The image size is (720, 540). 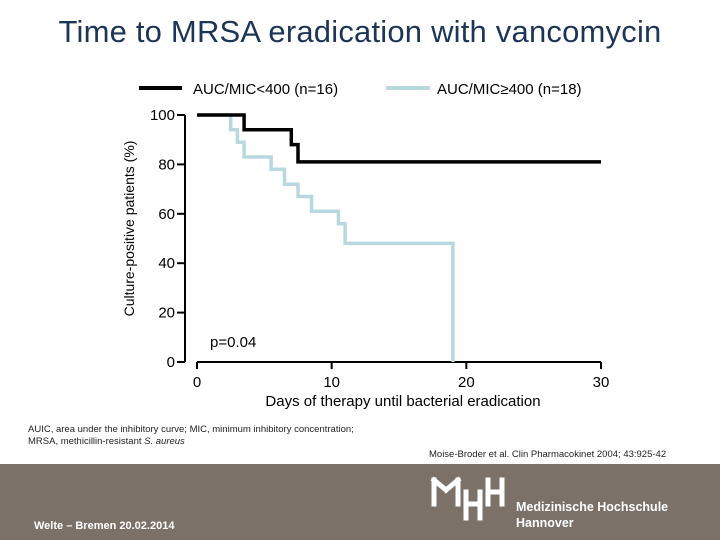 What do you see at coordinates (509, 89) in the screenshot?
I see `legend-label-2: AUC/MIC≥400 (n=18)` at bounding box center [509, 89].